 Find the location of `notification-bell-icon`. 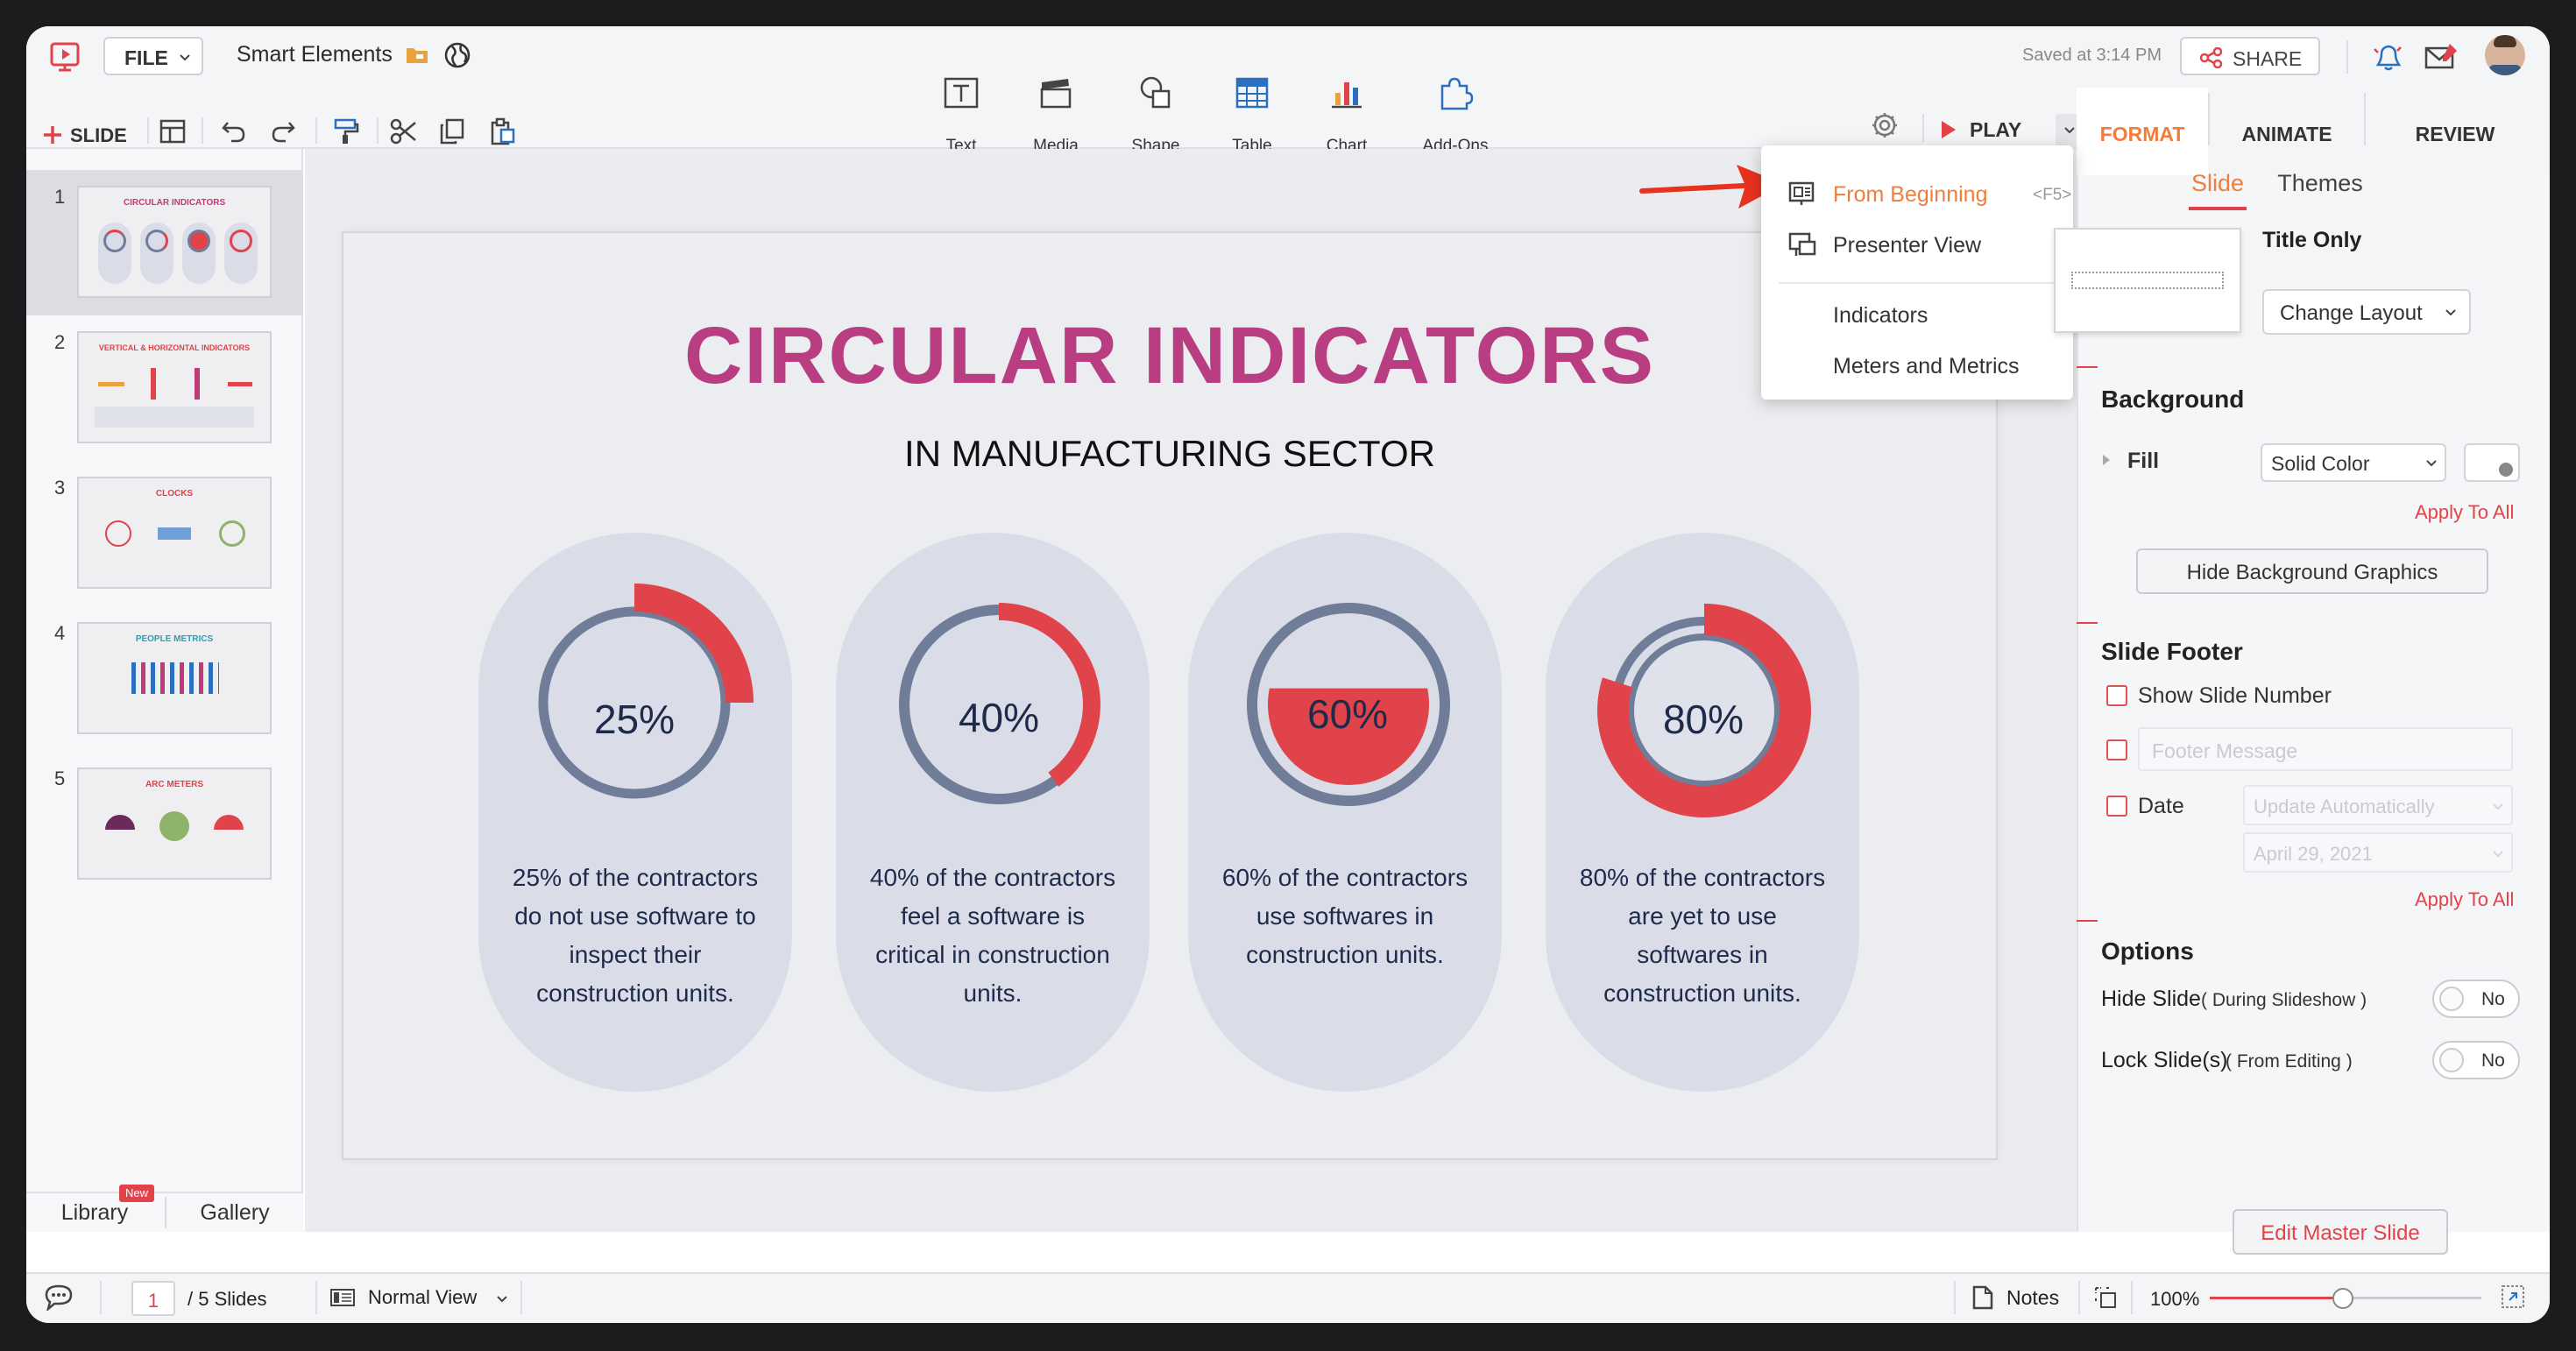

notification-bell-icon is located at coordinates (2387, 57).